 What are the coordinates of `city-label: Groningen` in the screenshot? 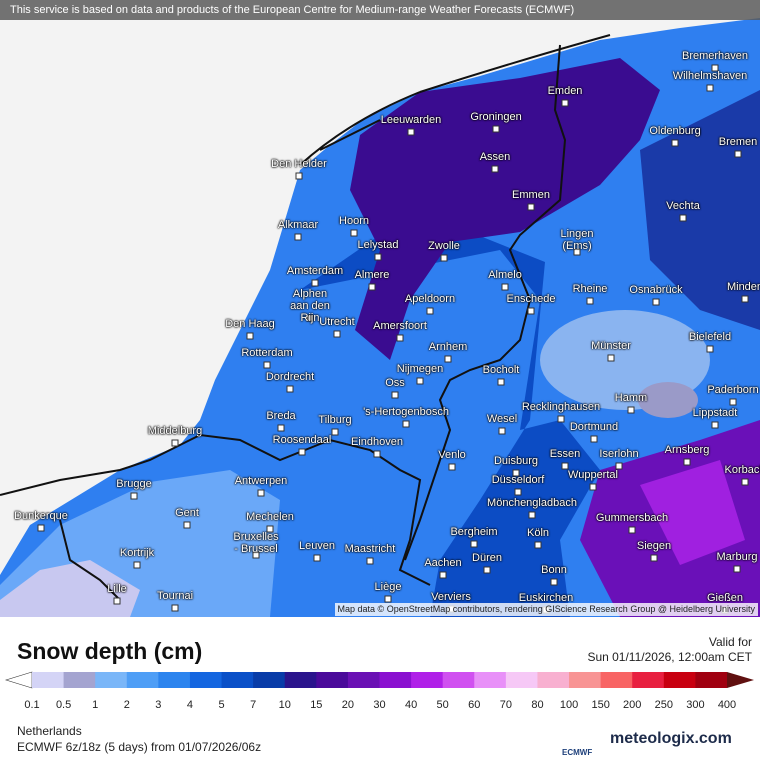 It's located at (496, 117).